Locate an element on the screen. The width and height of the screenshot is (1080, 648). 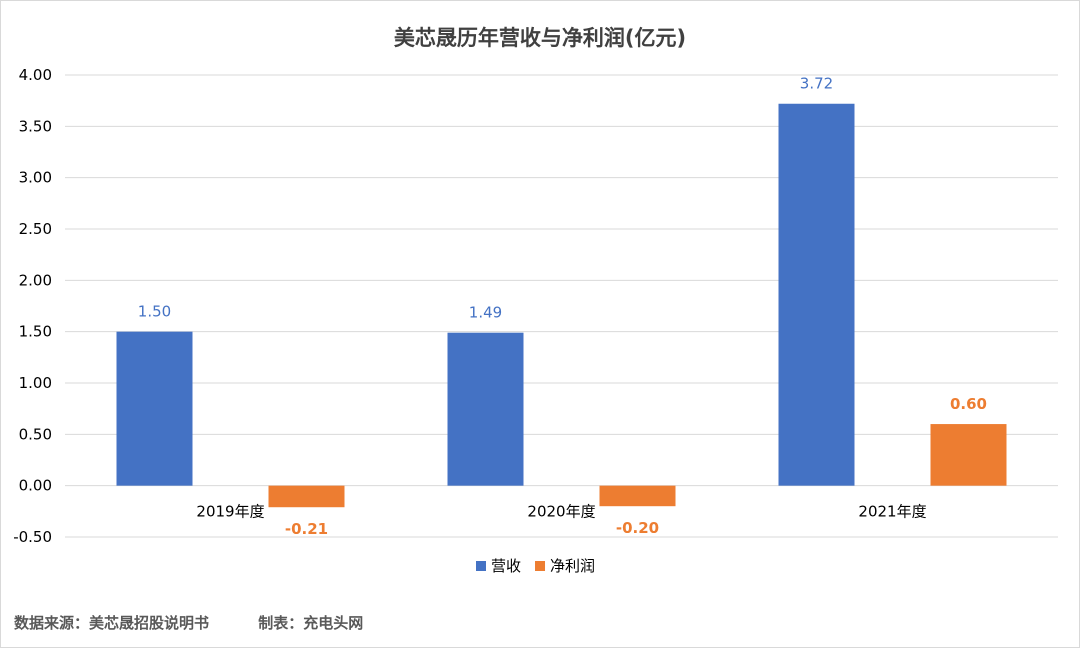
category-labels: 2019年度 2020年度 2021年度 is located at coordinates (561, 512).